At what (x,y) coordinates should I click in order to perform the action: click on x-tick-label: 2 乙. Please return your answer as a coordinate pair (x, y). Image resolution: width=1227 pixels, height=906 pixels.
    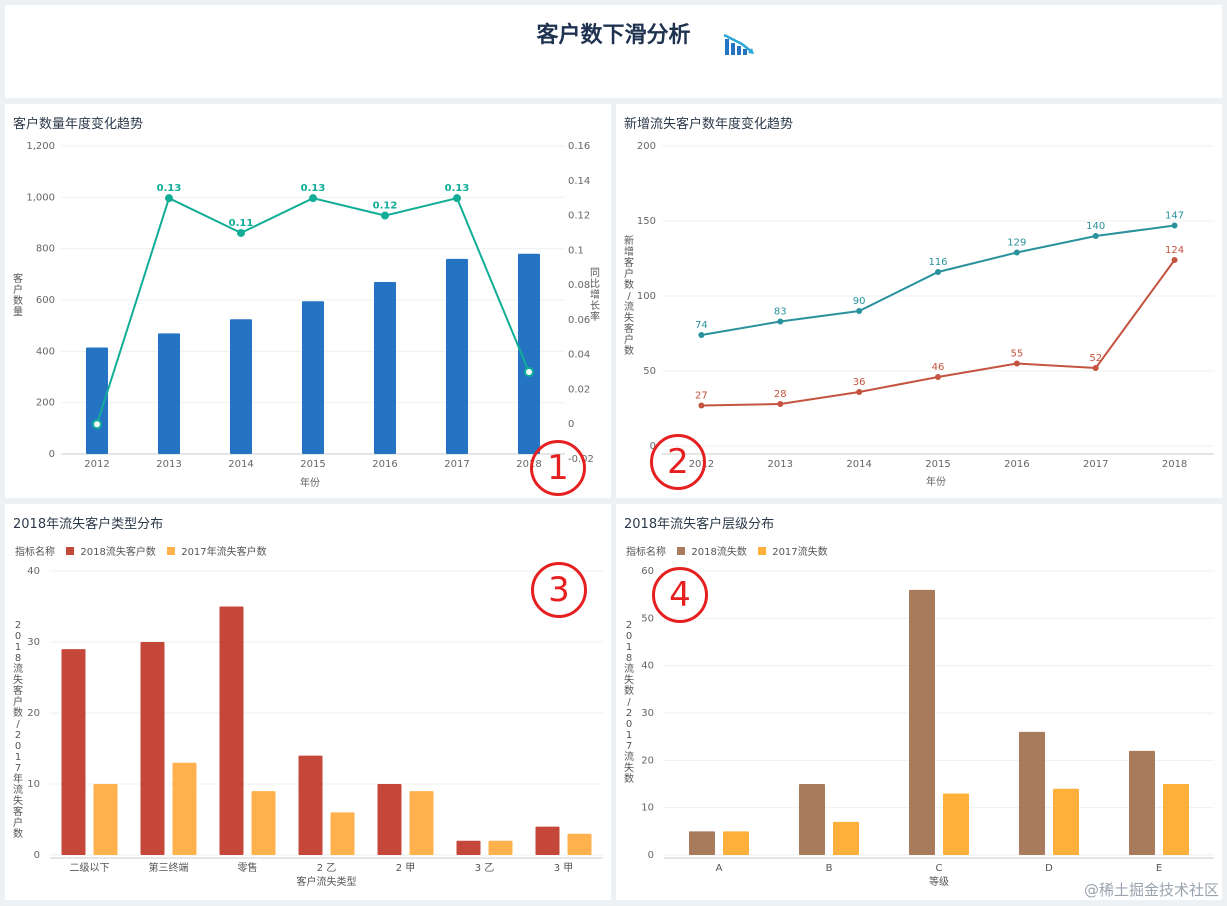
    Looking at the image, I should click on (327, 868).